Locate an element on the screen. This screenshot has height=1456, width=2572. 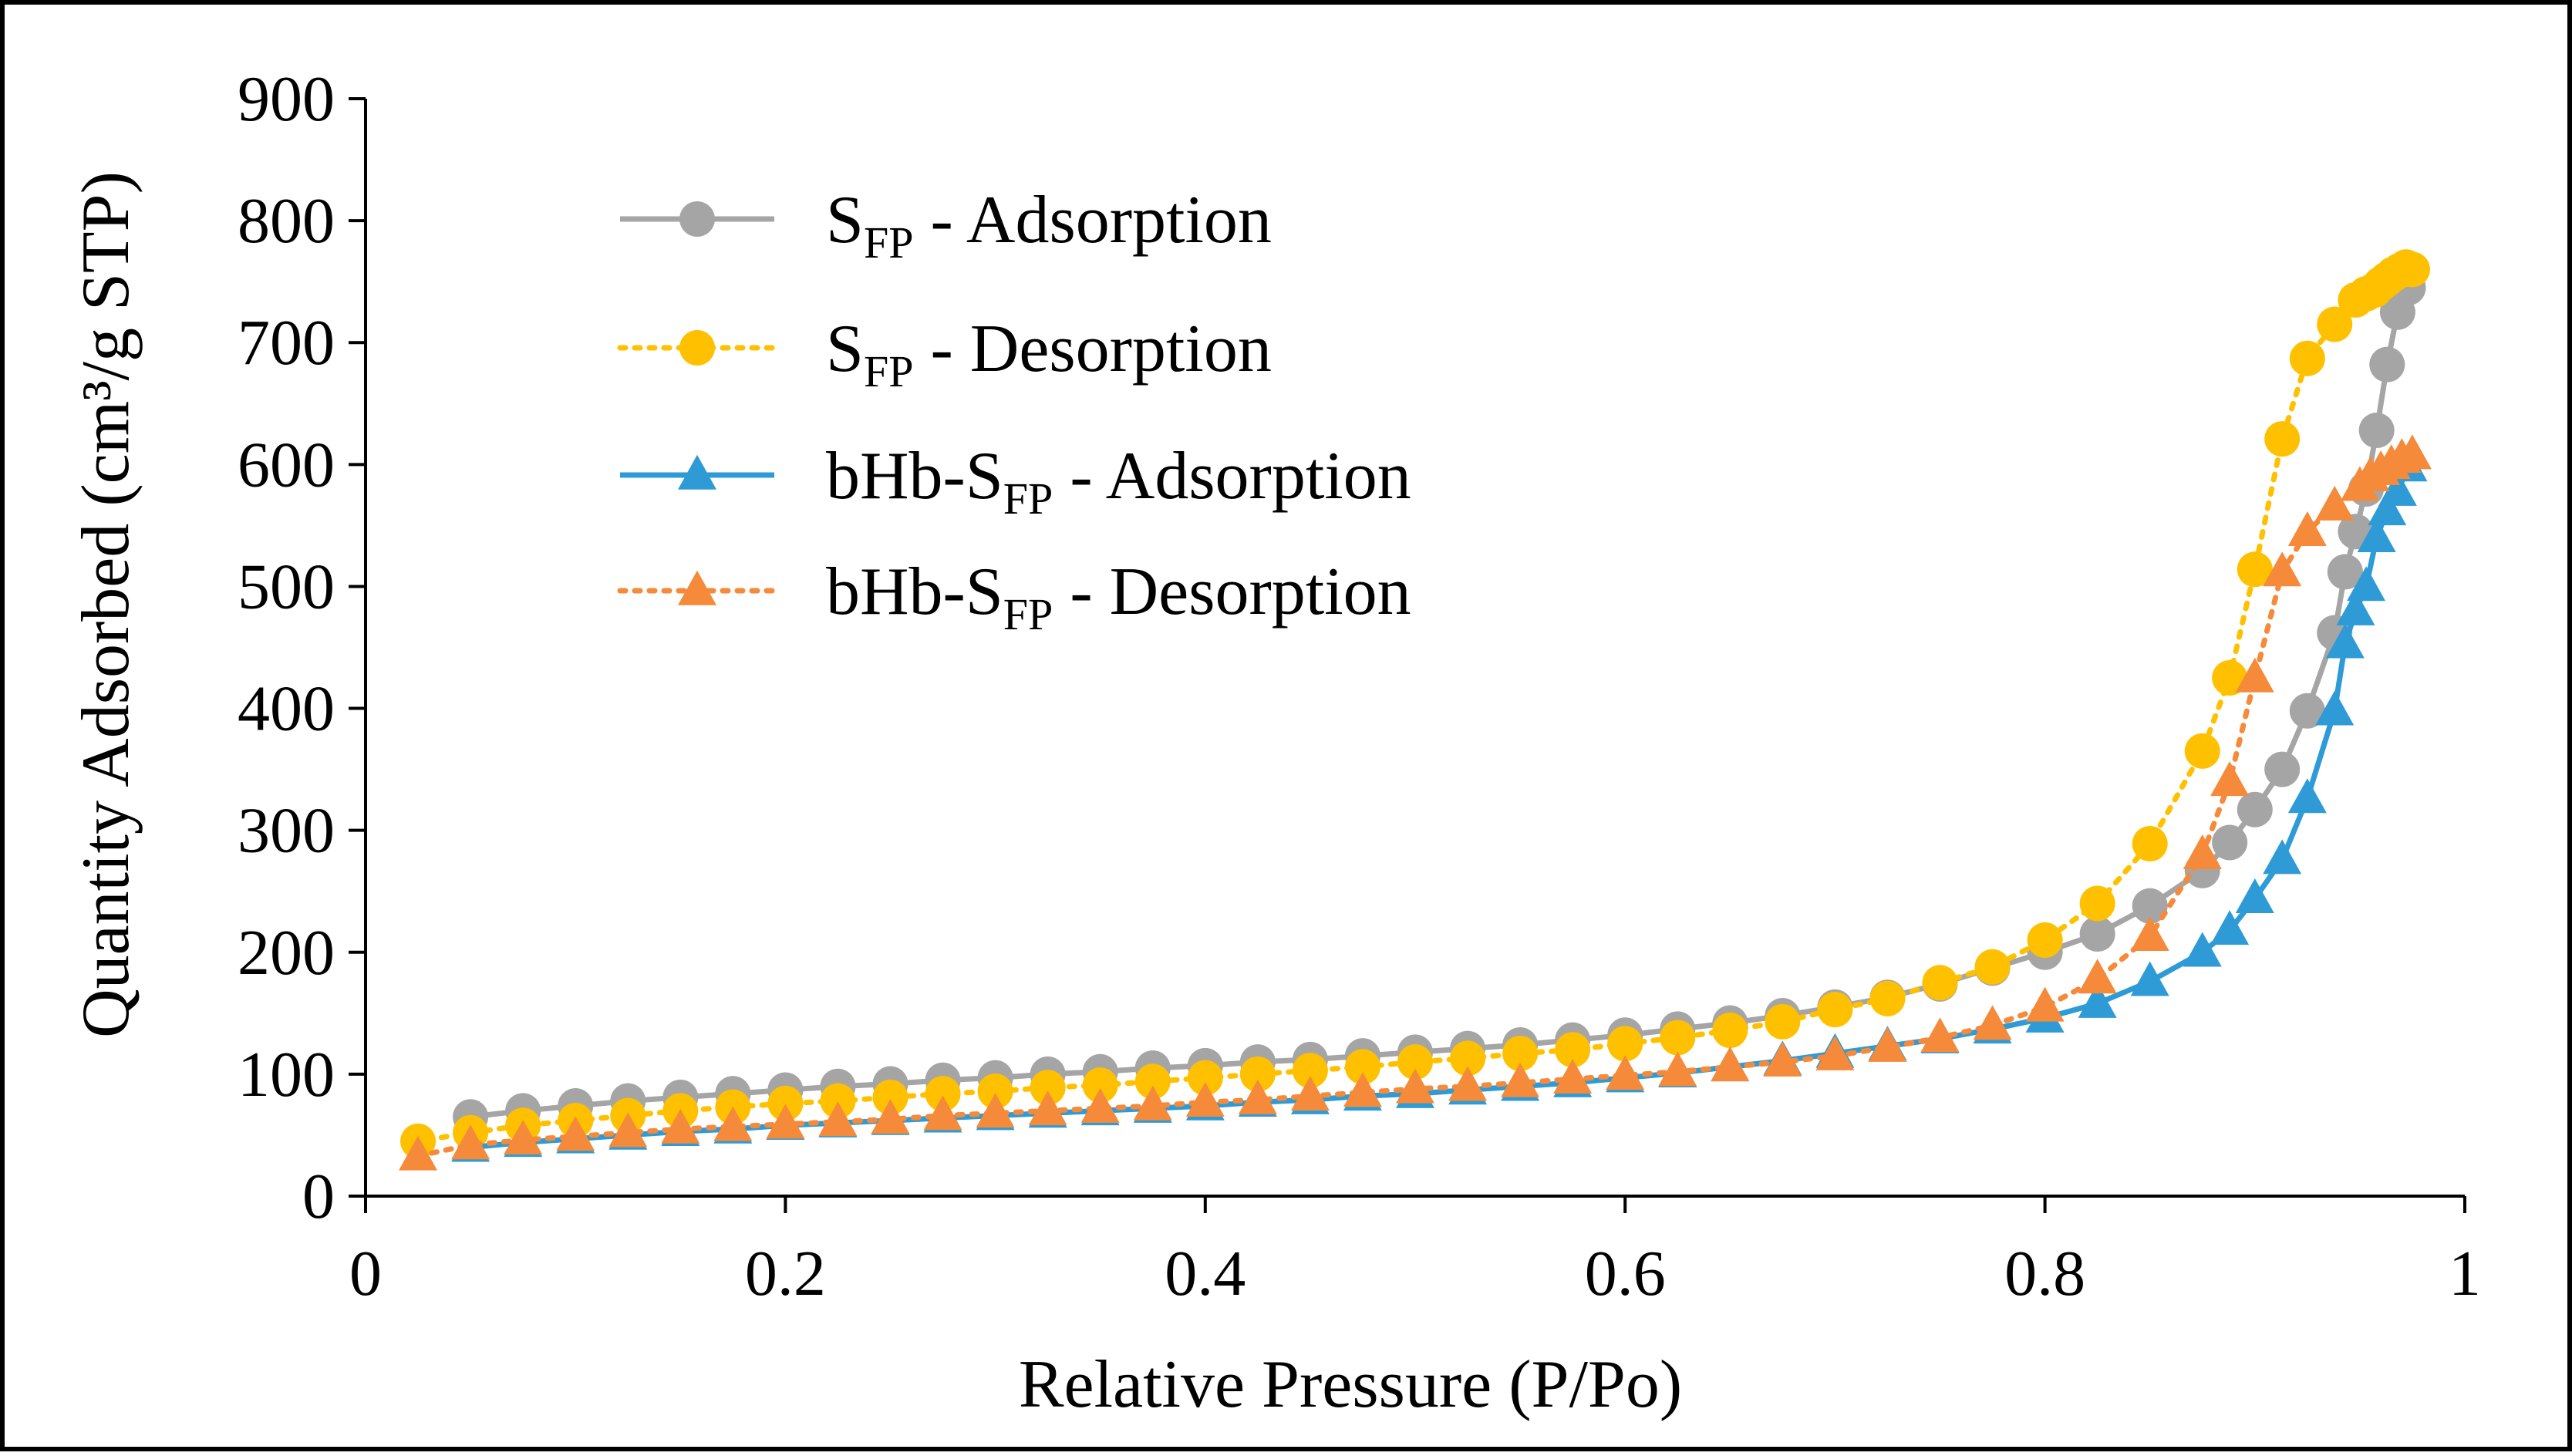
y-tick-label: 900 is located at coordinates (286, 99).